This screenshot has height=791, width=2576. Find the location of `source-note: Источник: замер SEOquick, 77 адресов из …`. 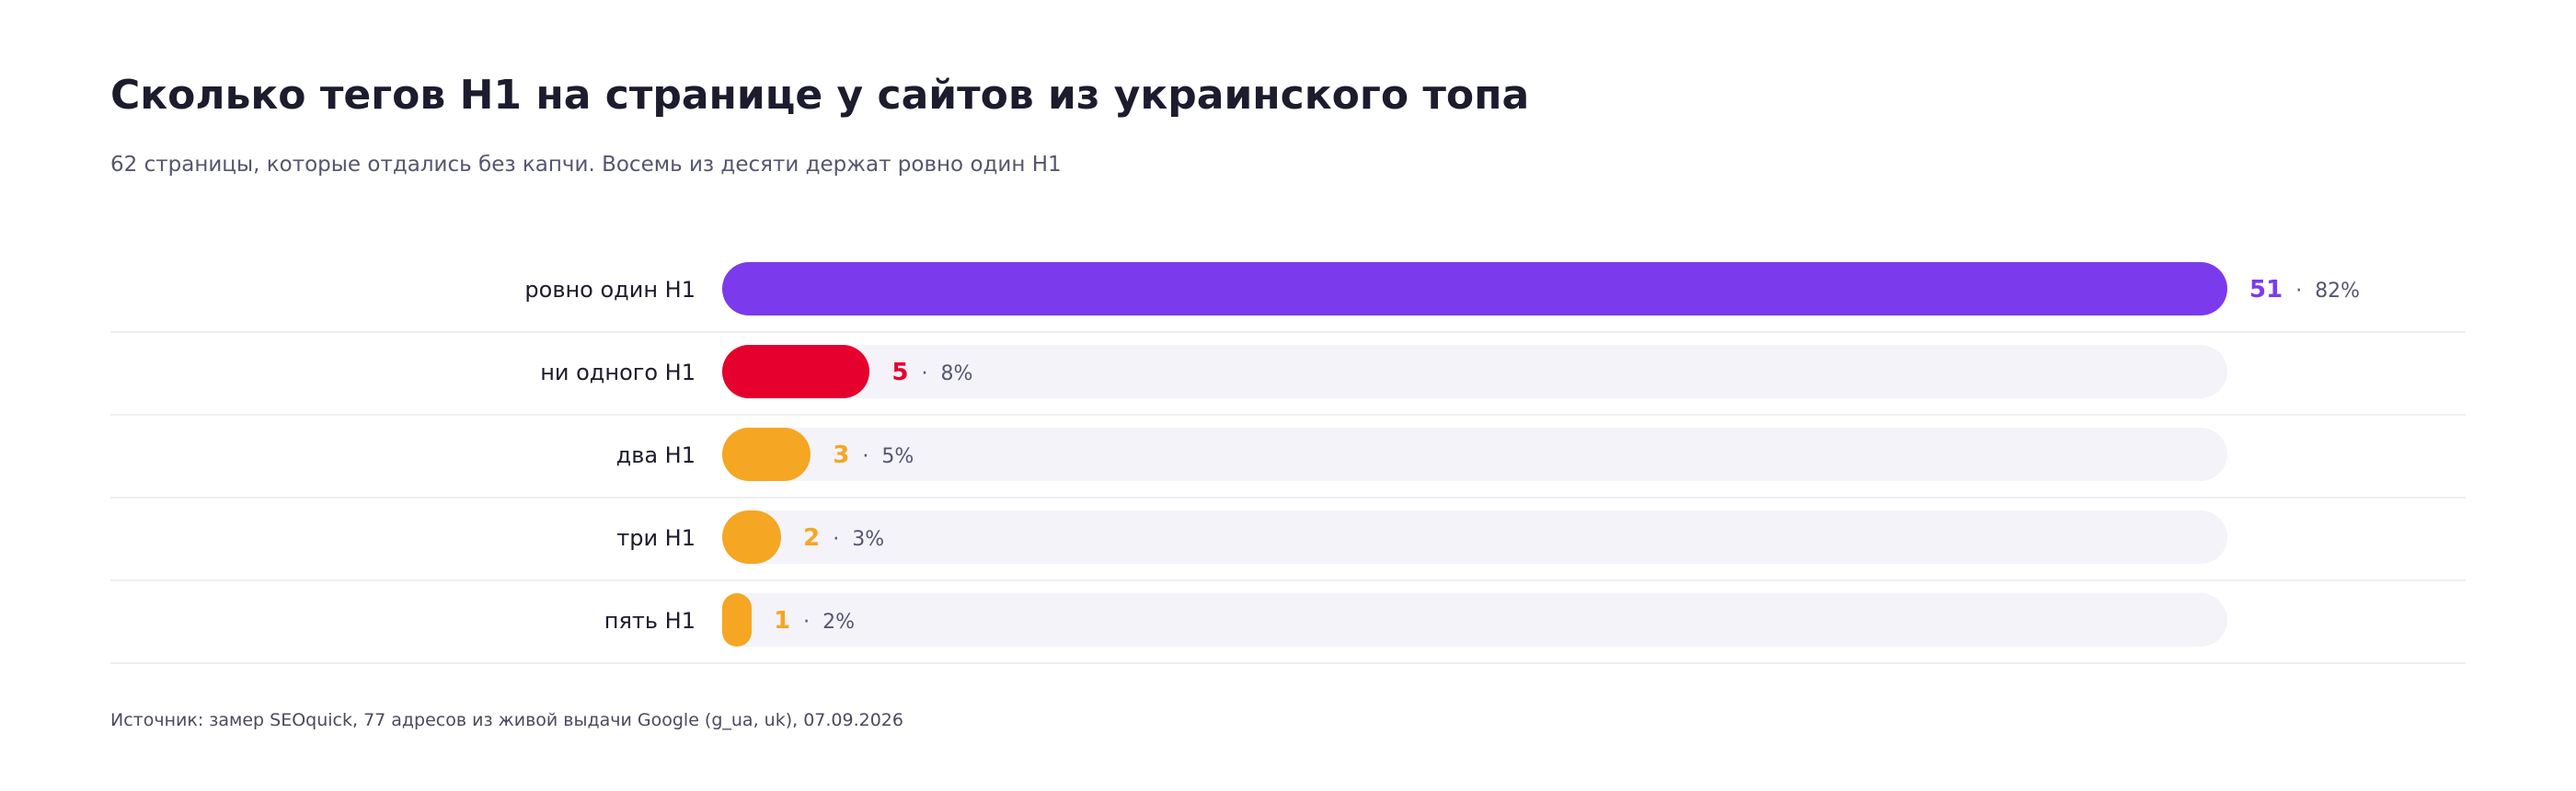

source-note: Источник: замер SEOquick, 77 адресов из … is located at coordinates (506, 720).